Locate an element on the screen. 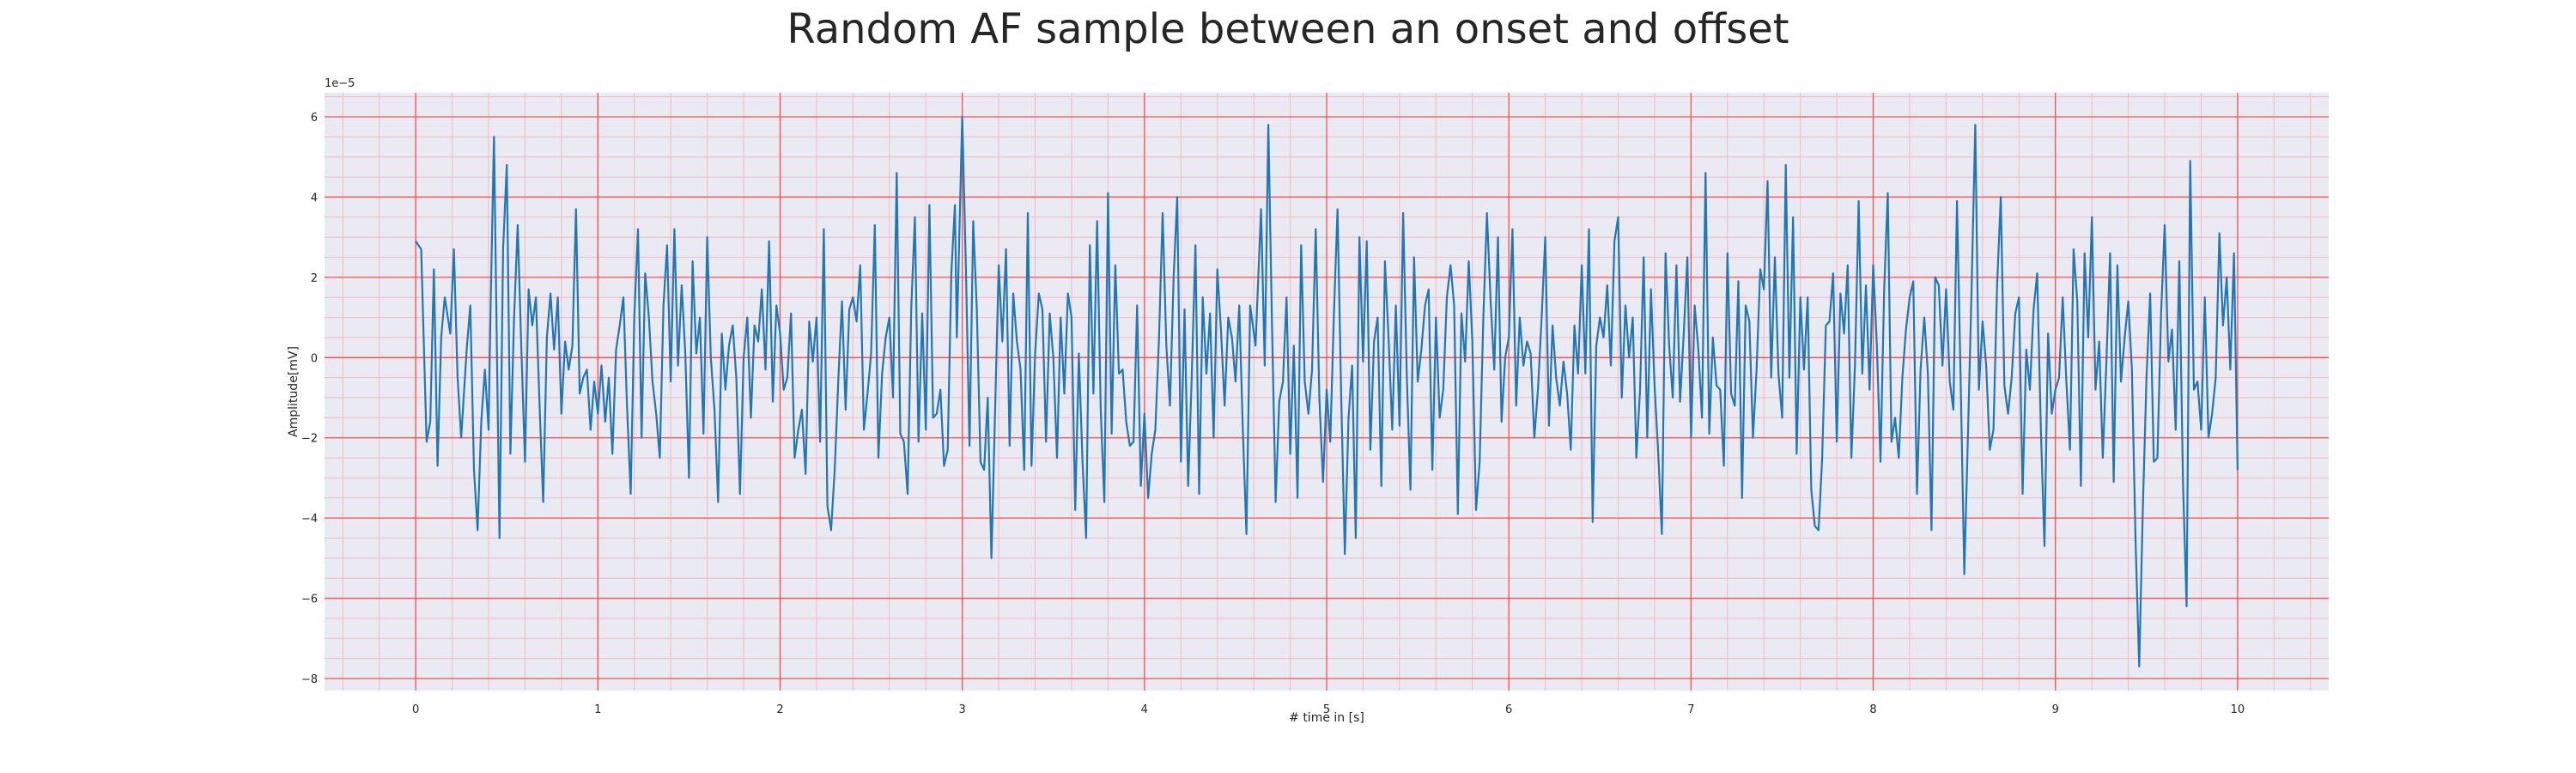  y-tick-label: 6 is located at coordinates (314, 119).